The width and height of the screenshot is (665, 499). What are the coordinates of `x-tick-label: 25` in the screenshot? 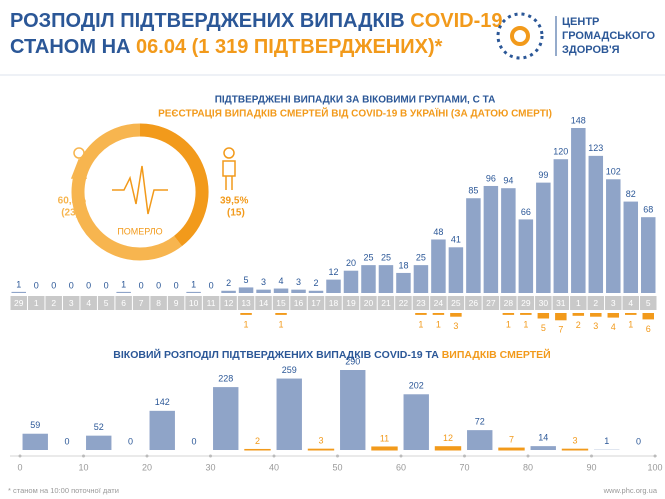 It's located at (456, 303).